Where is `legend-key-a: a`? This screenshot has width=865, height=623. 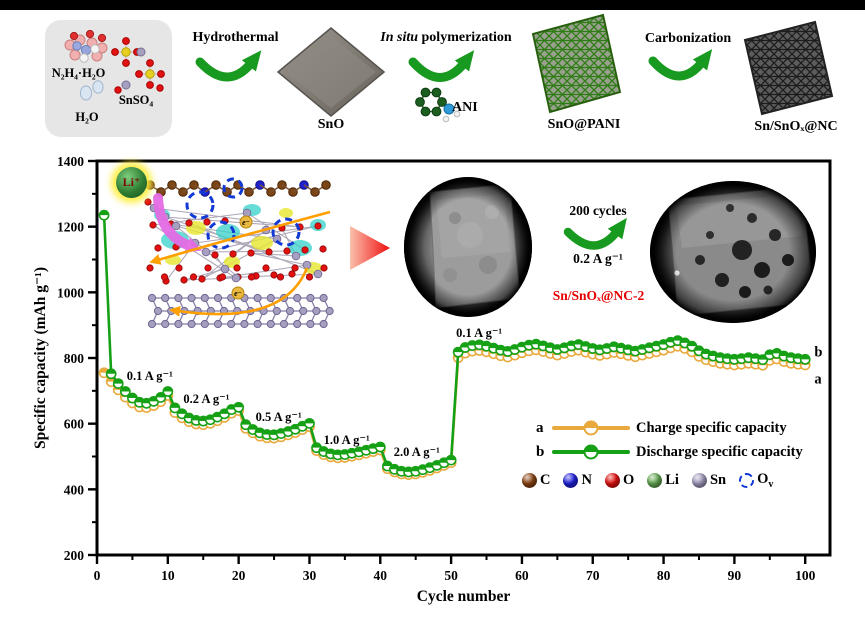 legend-key-a: a is located at coordinates (540, 427).